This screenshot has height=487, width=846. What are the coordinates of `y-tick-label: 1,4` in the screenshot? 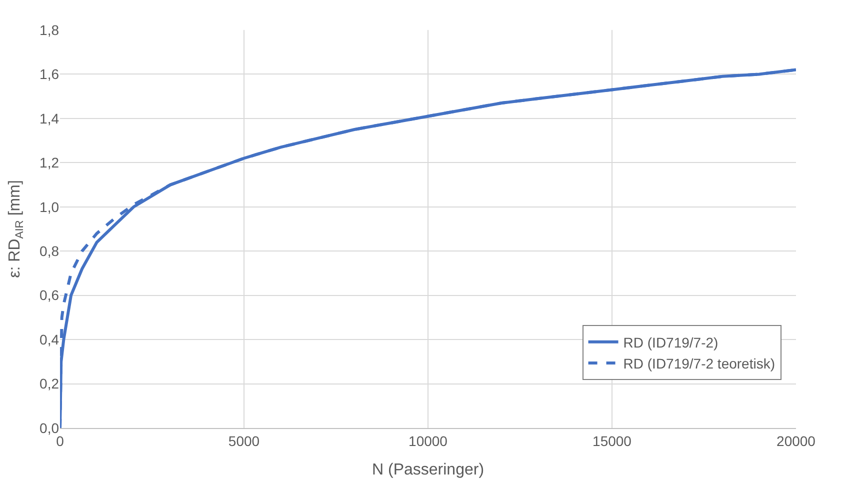 It's located at (50, 118).